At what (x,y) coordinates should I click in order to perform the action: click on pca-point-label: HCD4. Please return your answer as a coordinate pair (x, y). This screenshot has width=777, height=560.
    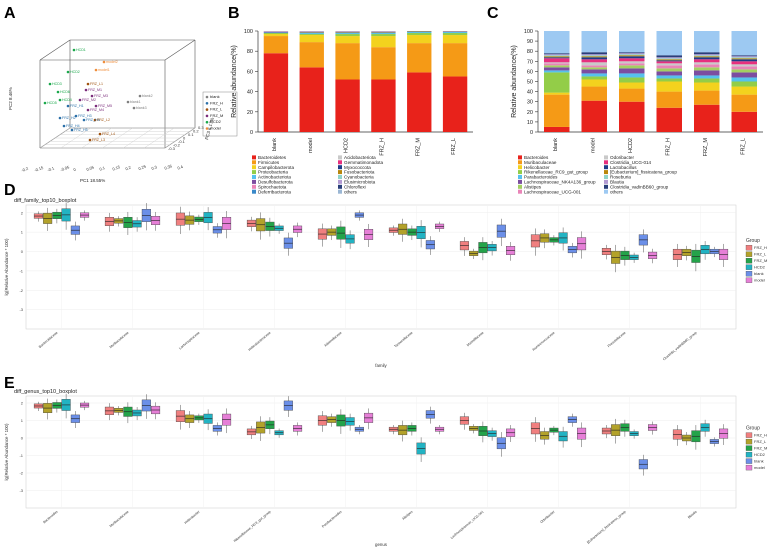
    Looking at the image, I should click on (67, 100).